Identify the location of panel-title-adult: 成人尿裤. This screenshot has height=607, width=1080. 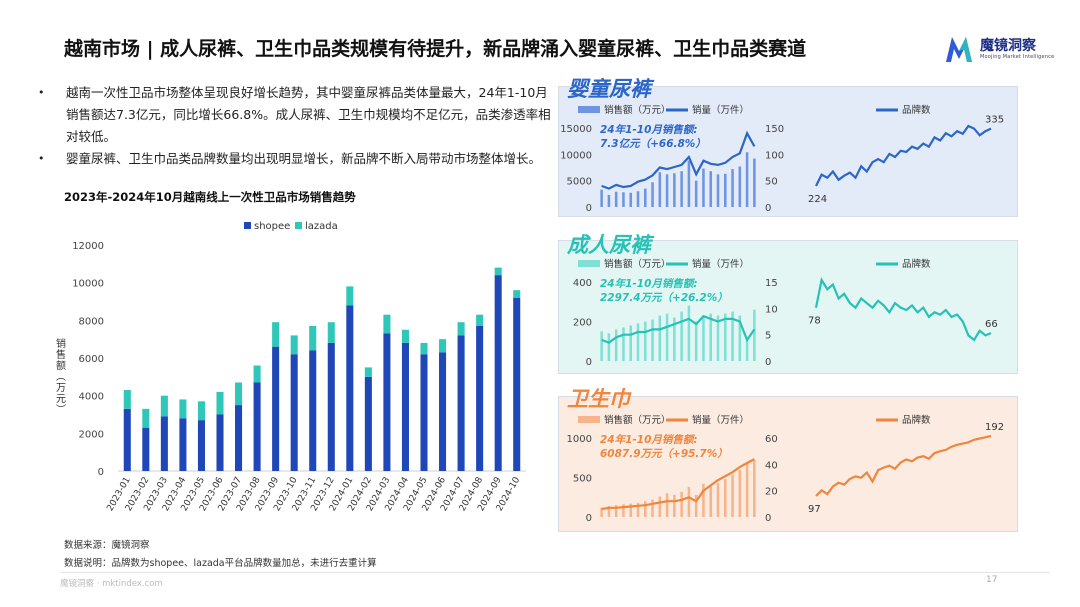
(609, 245).